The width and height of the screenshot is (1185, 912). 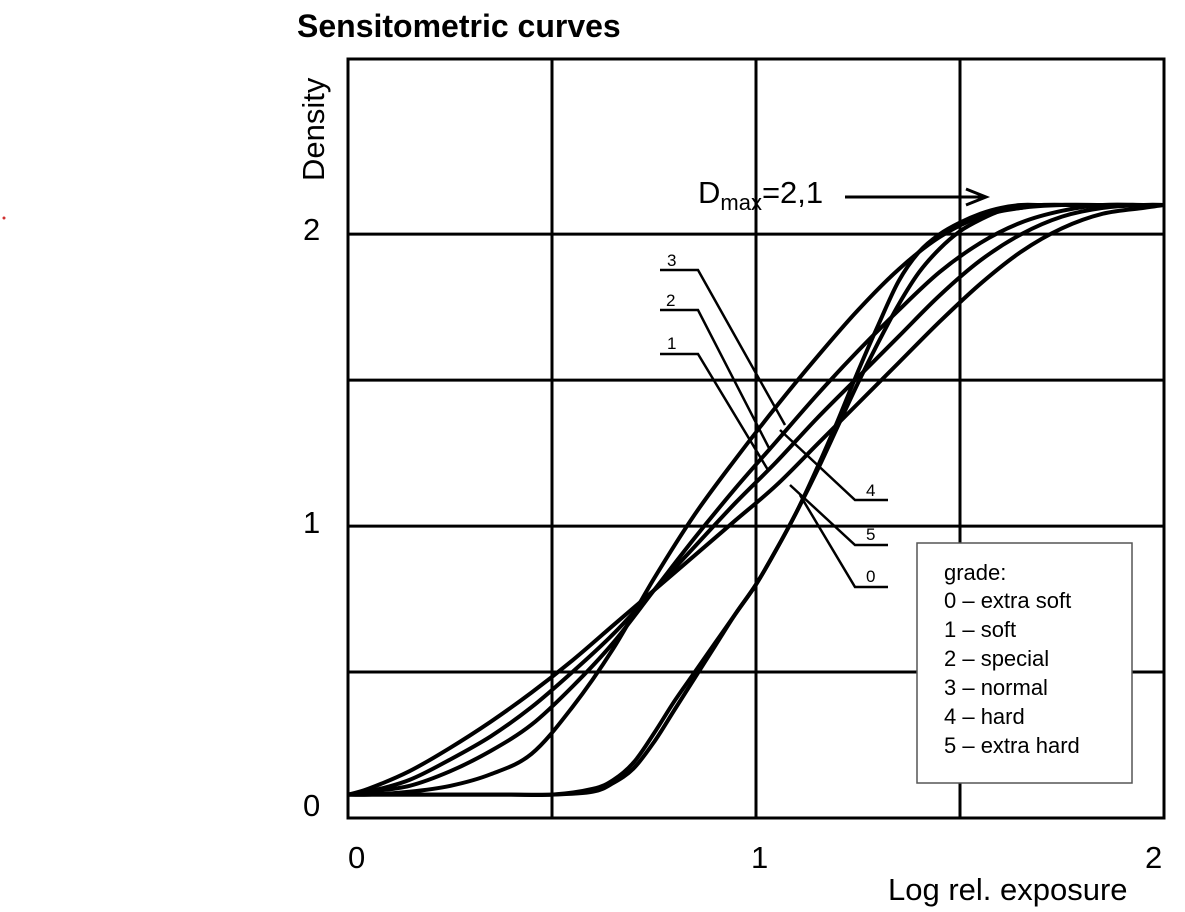 I want to click on y-axis-label: Density, so click(x=313, y=129).